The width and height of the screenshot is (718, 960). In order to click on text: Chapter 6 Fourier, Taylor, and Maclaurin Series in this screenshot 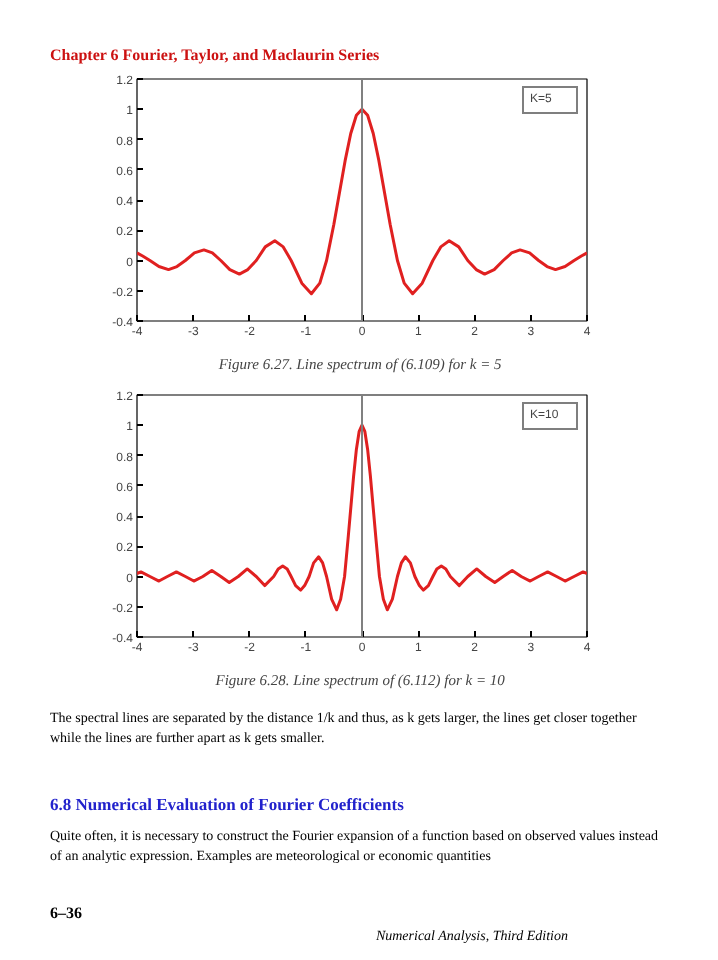, I will do `click(215, 55)`.